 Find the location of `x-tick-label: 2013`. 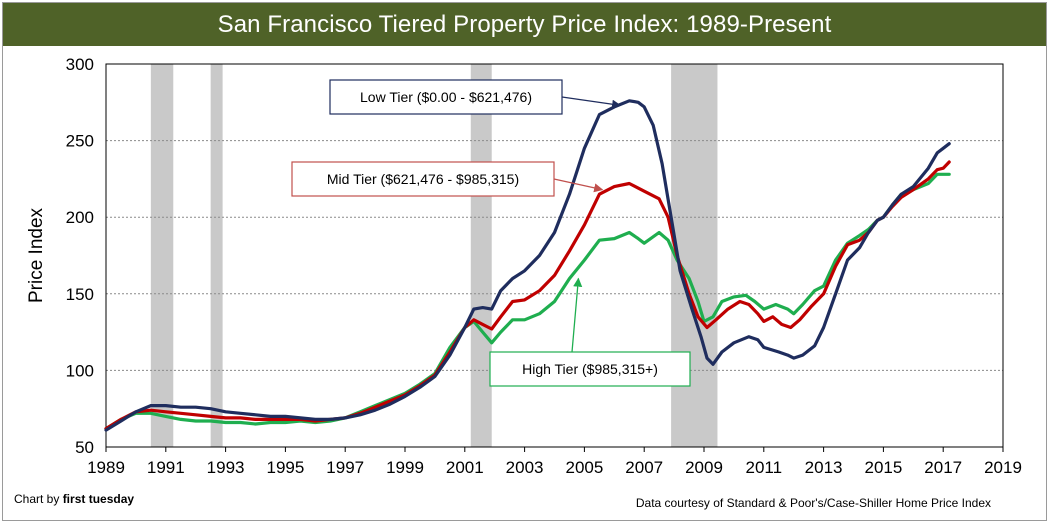

x-tick-label: 2013 is located at coordinates (824, 467).